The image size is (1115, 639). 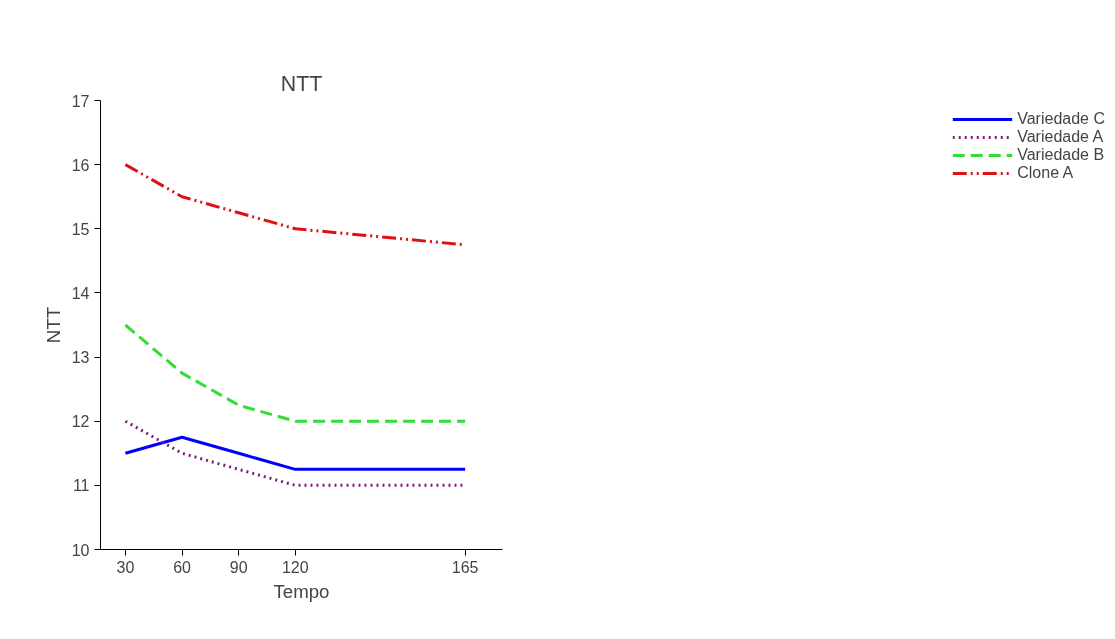 What do you see at coordinates (80, 229) in the screenshot?
I see `y-tick-label: 15` at bounding box center [80, 229].